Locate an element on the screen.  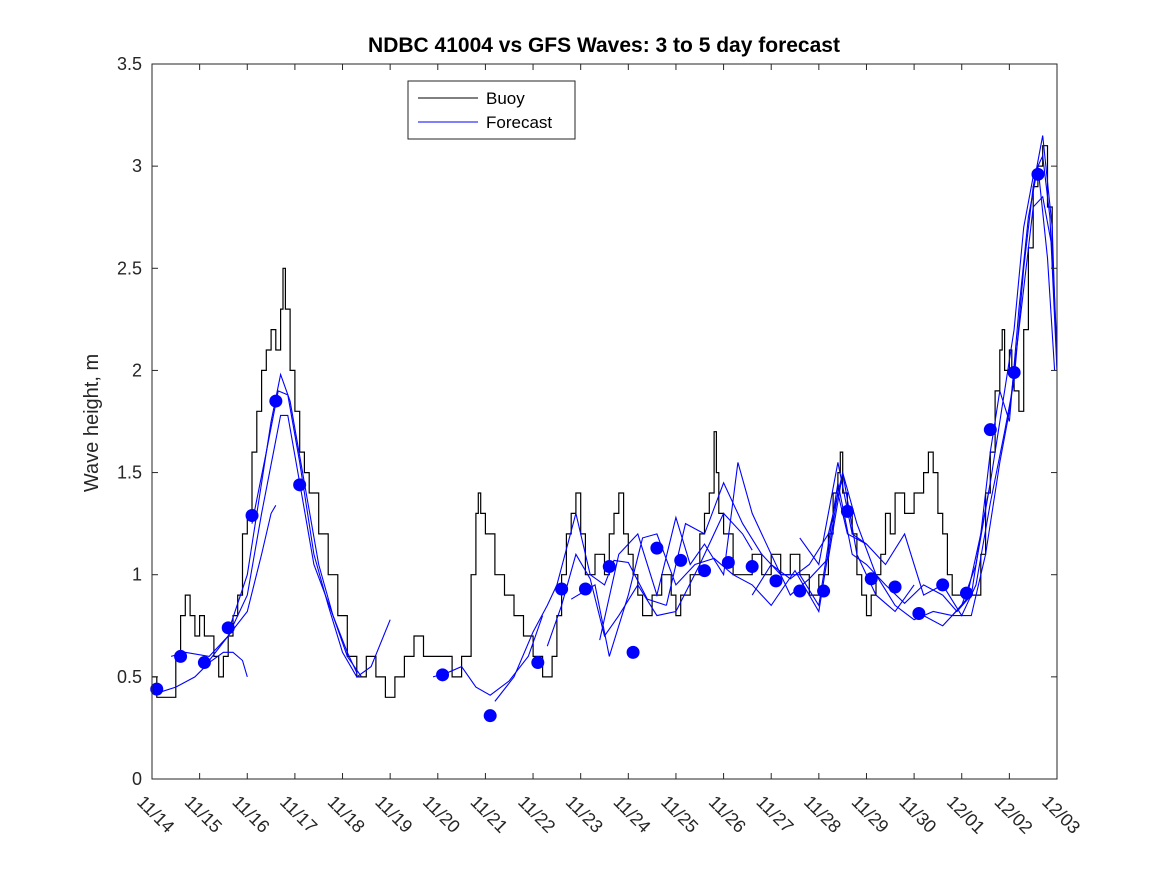
x-tick-label: 12/02 is located at coordinates (1014, 815).